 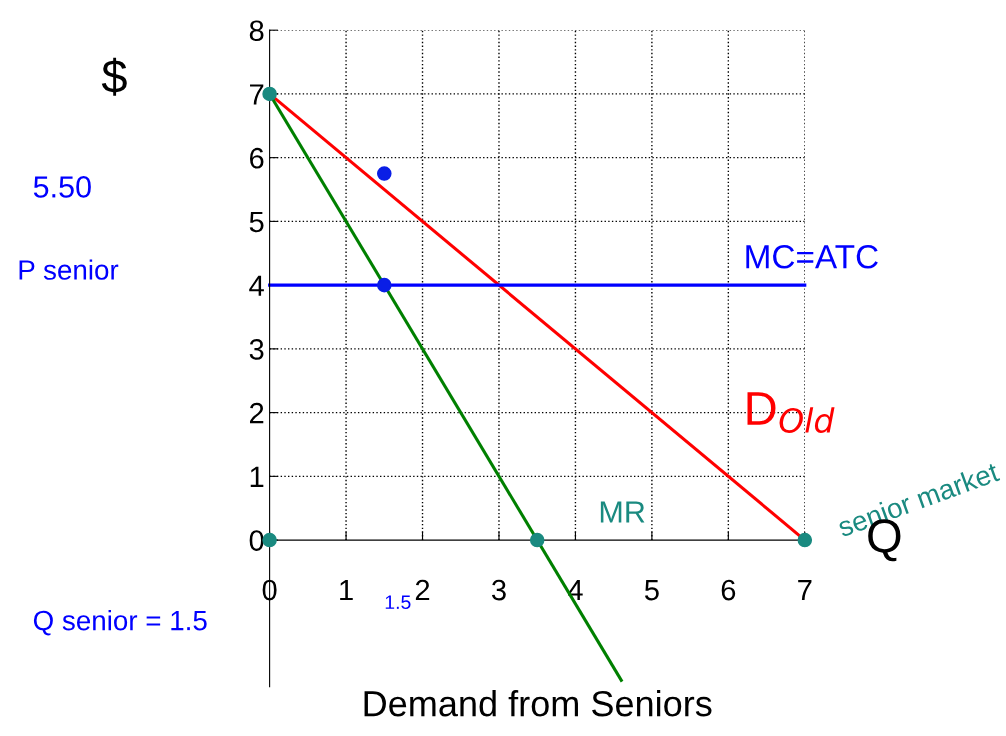 What do you see at coordinates (256, 349) in the screenshot?
I see `y-tick-label: 3` at bounding box center [256, 349].